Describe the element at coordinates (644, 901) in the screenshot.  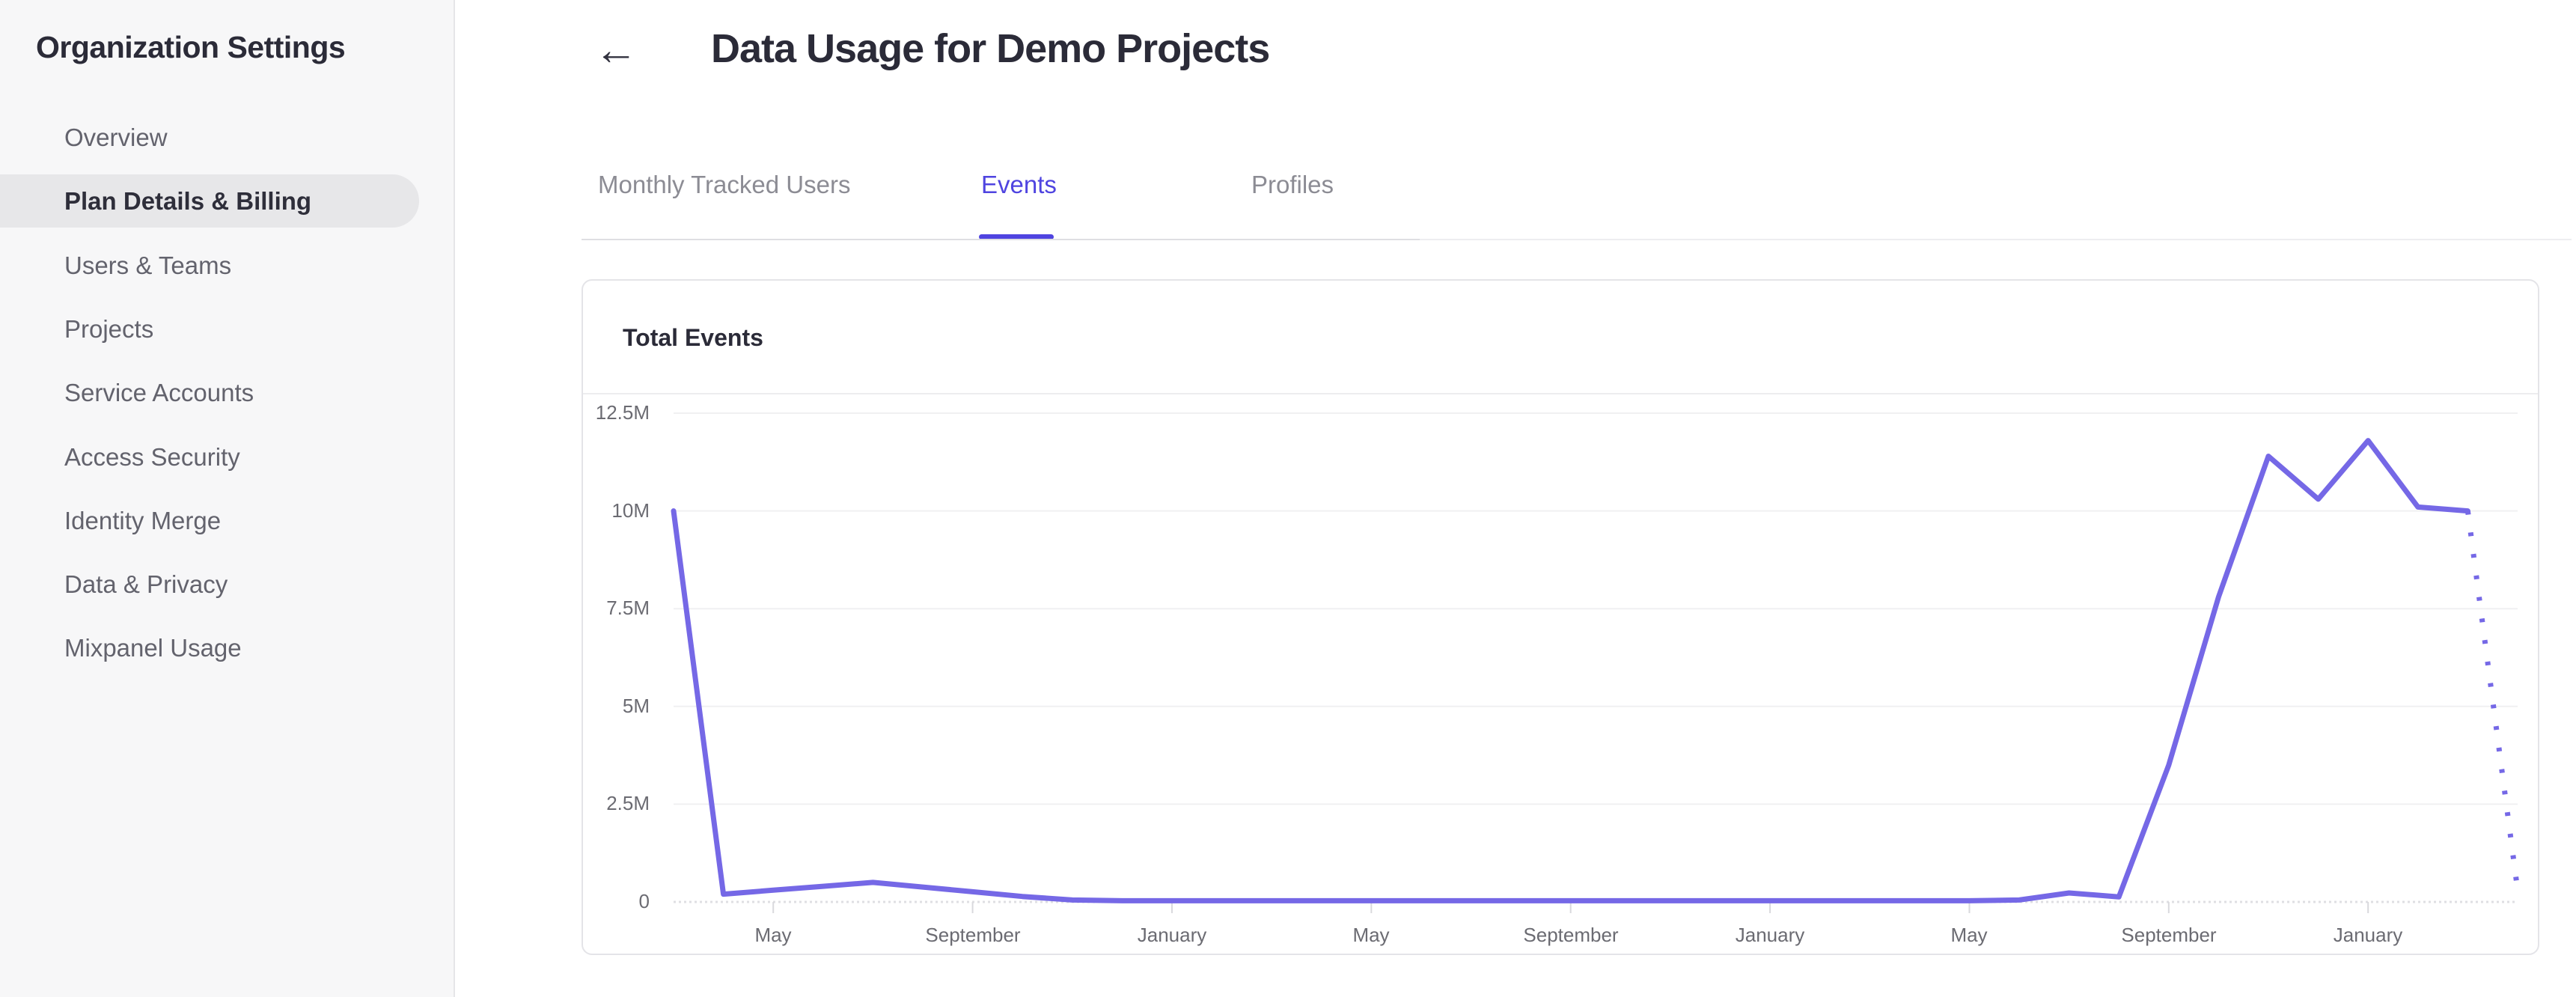
I see `y-axis-label: 0` at that location.